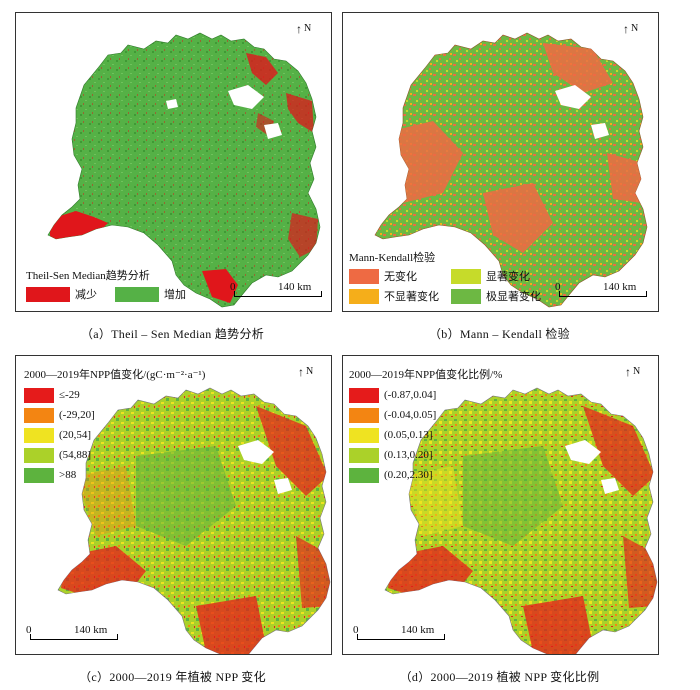 Image resolution: width=700 pixels, height=690 pixels. I want to click on legend-a: Theil-Sen Median趋势分析 减少 增加, so click(106, 284).